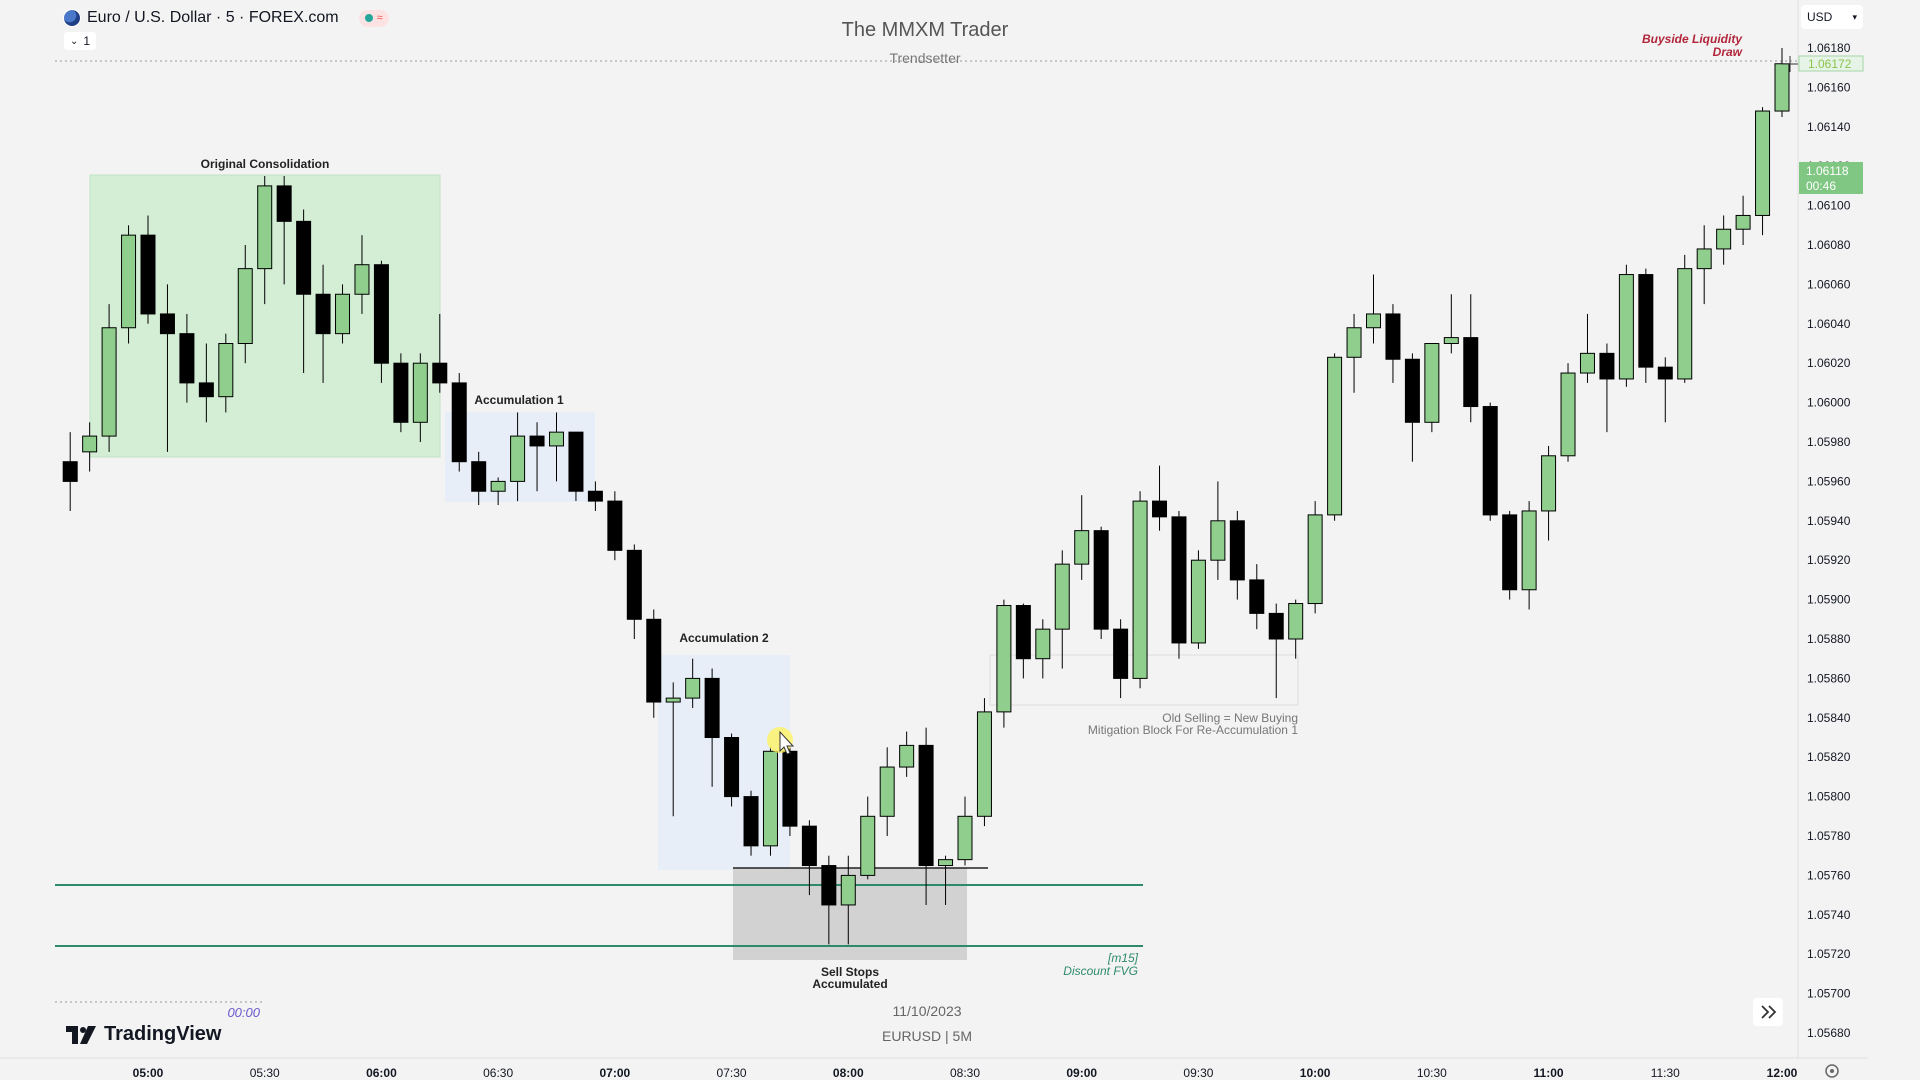 The height and width of the screenshot is (1080, 1920). Describe the element at coordinates (148, 1073) in the screenshot. I see `time-axis-label: 05:00` at that location.